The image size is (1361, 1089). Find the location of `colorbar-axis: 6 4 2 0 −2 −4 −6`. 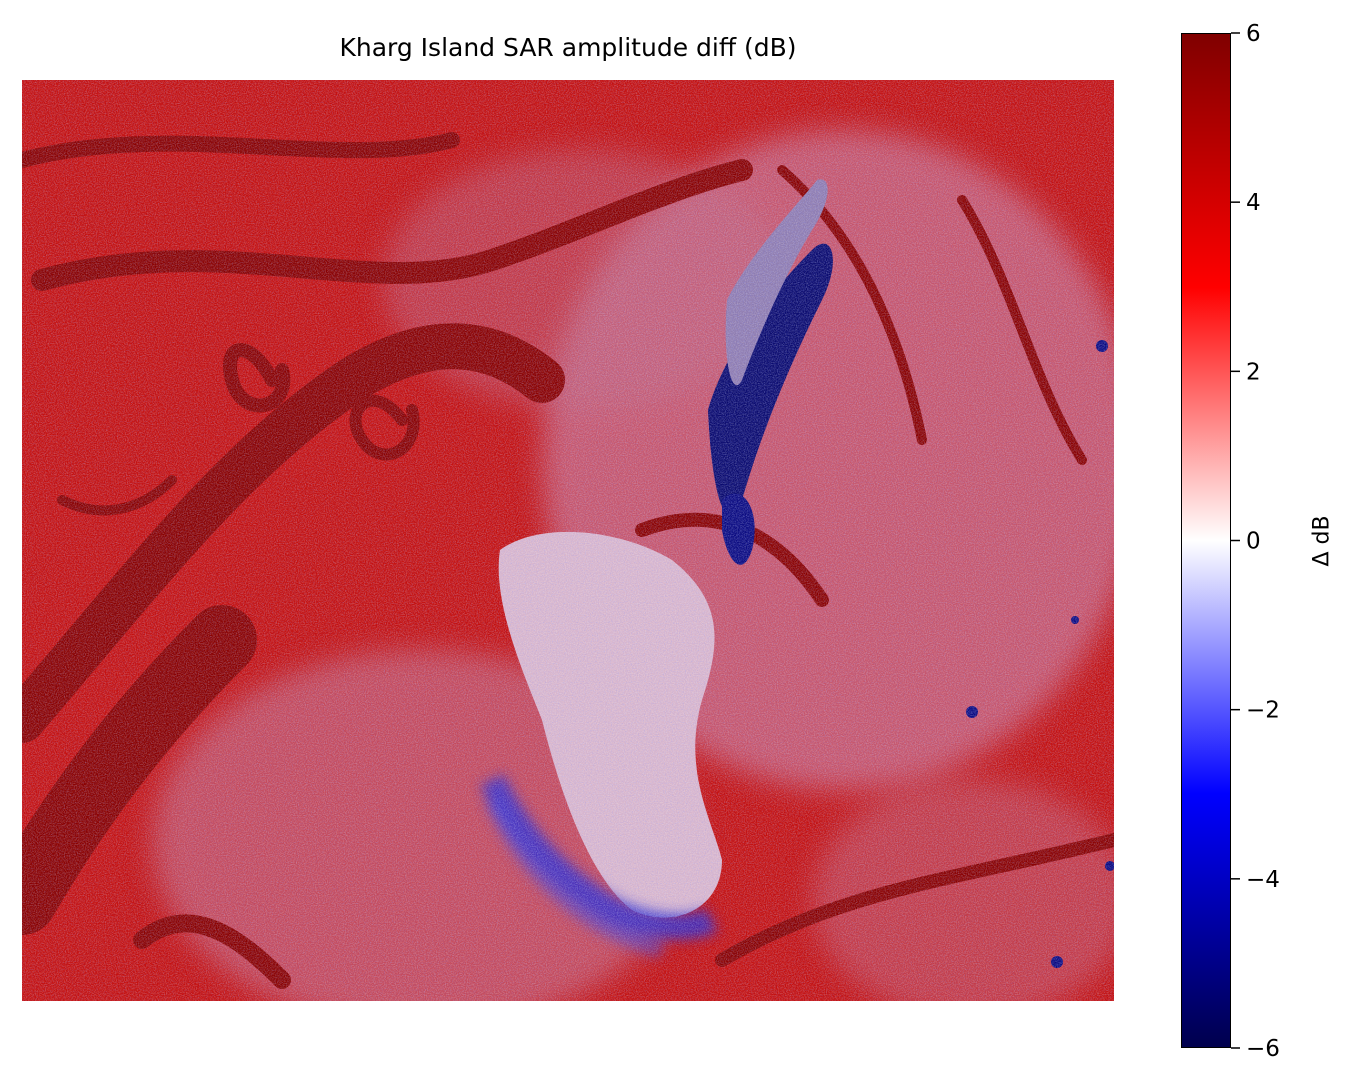

colorbar-axis: 6 4 2 0 −2 −4 −6 is located at coordinates (1255, 541).